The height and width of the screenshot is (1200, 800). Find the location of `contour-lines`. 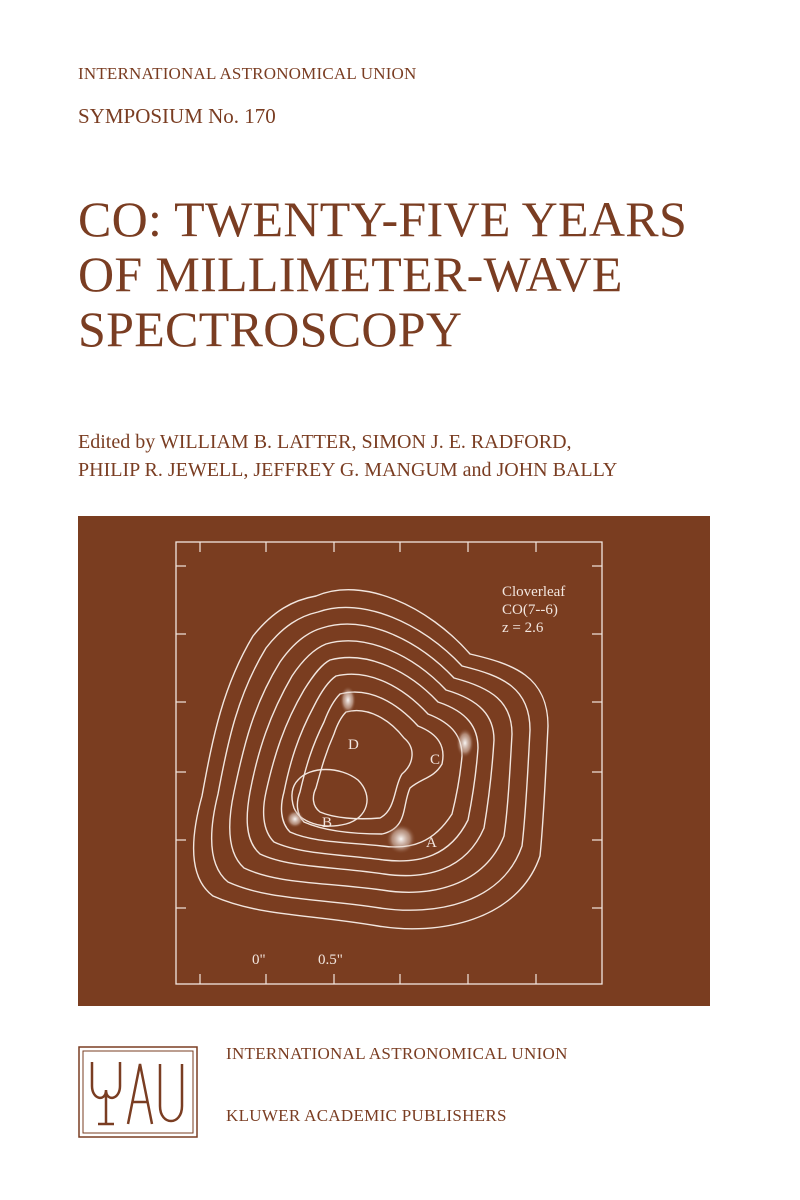

contour-lines is located at coordinates (370, 759).